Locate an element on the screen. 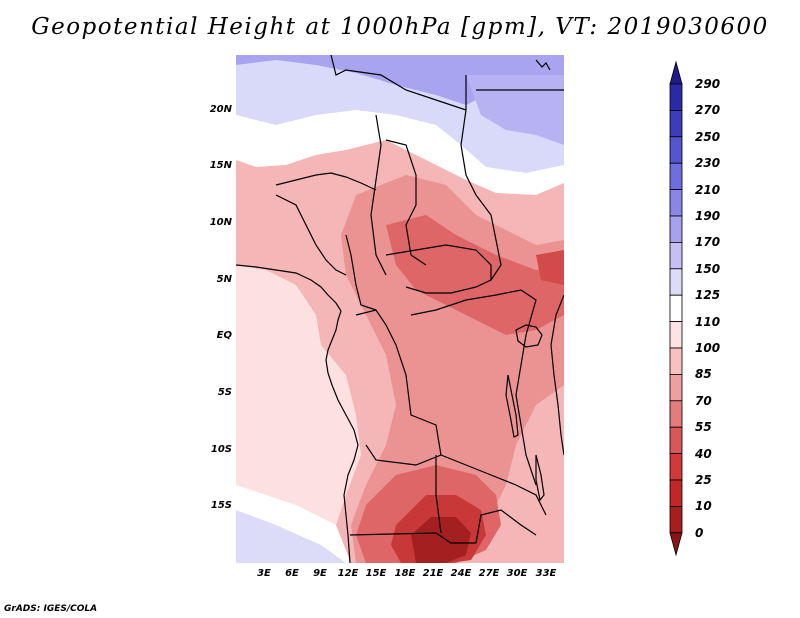 Image resolution: width=800 pixels, height=618 pixels. field-white-band is located at coordinates (400, 152).